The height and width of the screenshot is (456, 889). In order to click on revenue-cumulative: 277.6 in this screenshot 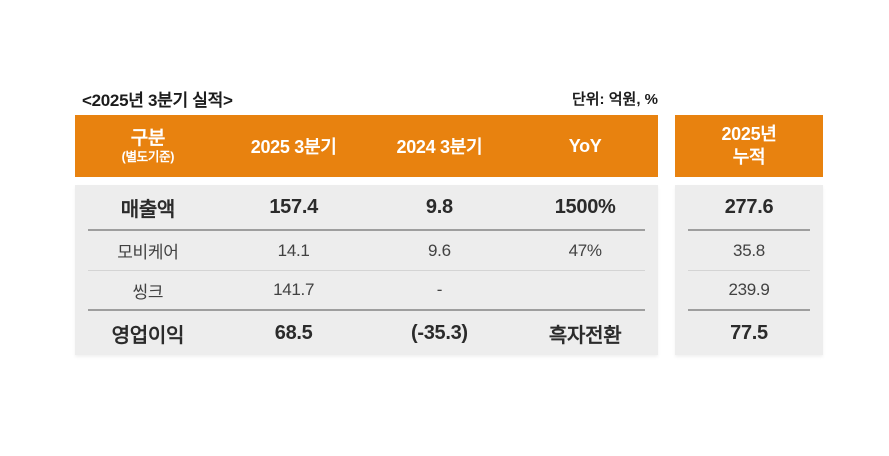, I will do `click(749, 206)`.